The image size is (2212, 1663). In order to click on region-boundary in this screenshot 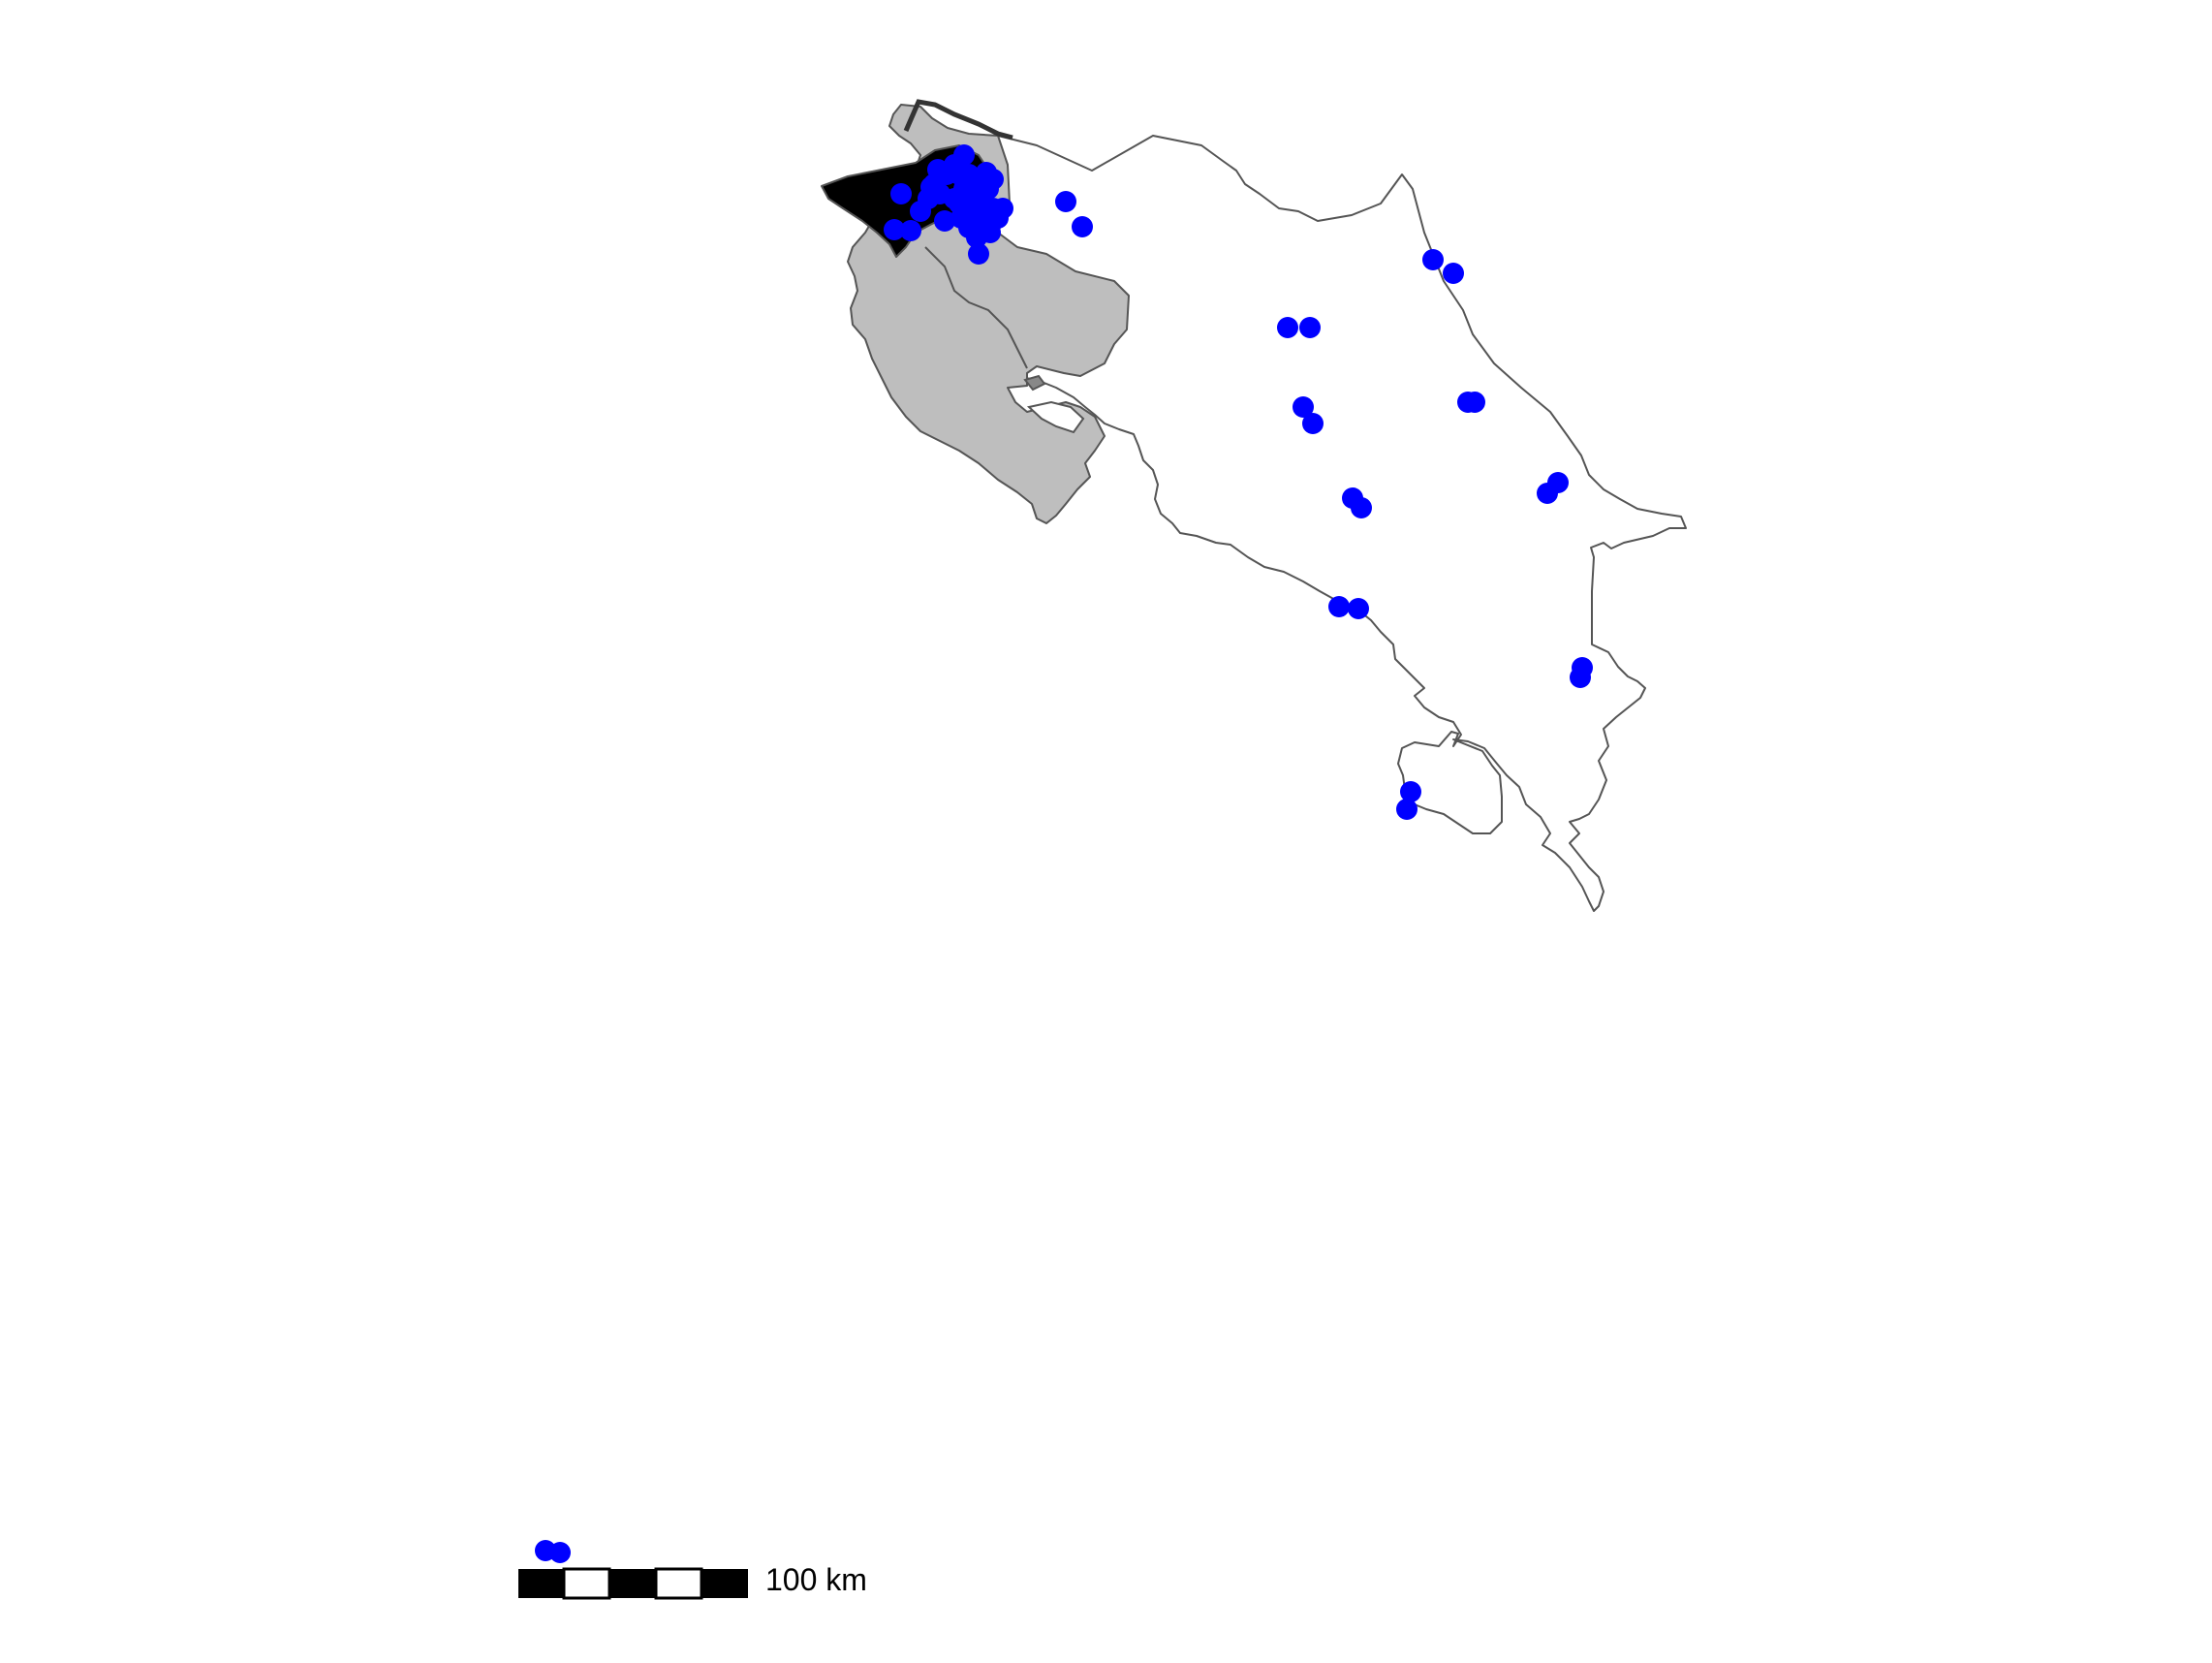, I will do `click(976, 307)`.